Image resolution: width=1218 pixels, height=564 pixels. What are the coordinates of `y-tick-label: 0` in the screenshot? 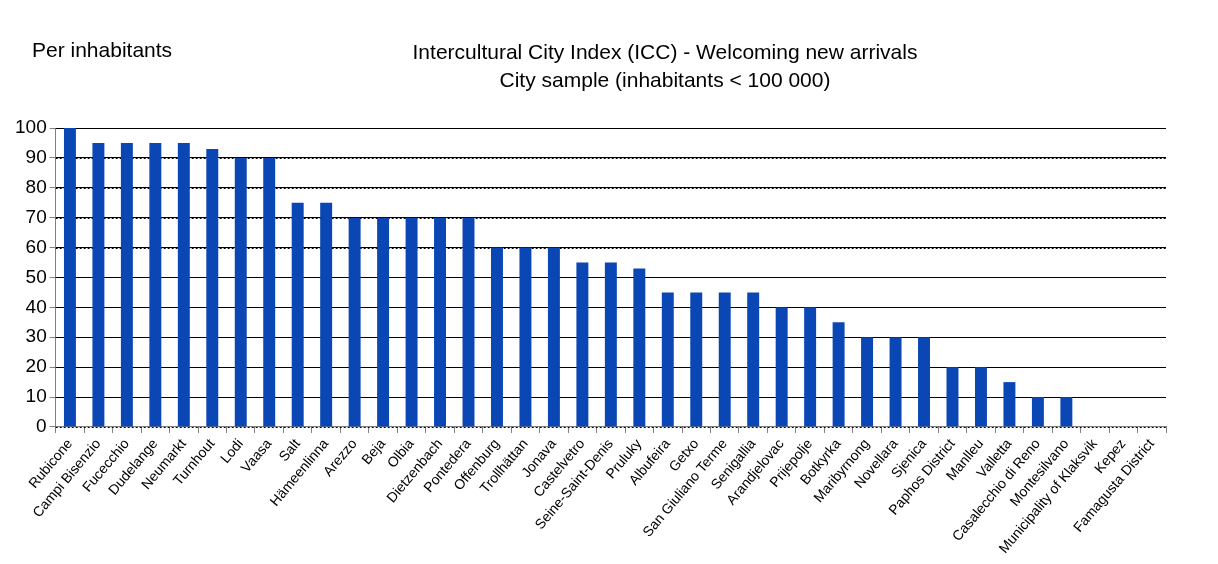 It's located at (41, 426).